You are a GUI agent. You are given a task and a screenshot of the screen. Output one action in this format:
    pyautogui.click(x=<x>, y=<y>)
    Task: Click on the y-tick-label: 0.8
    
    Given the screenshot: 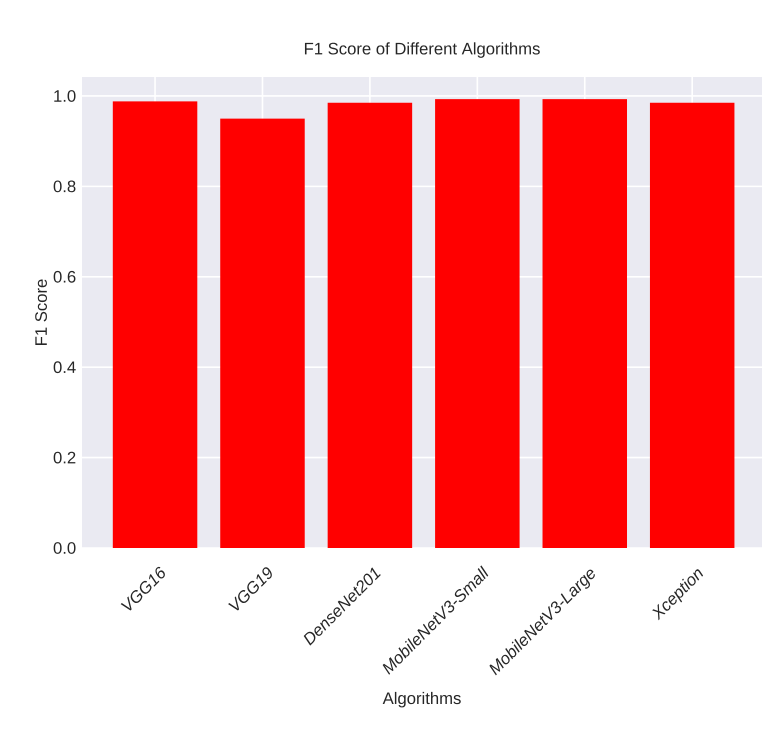 What is the action you would take?
    pyautogui.click(x=65, y=186)
    